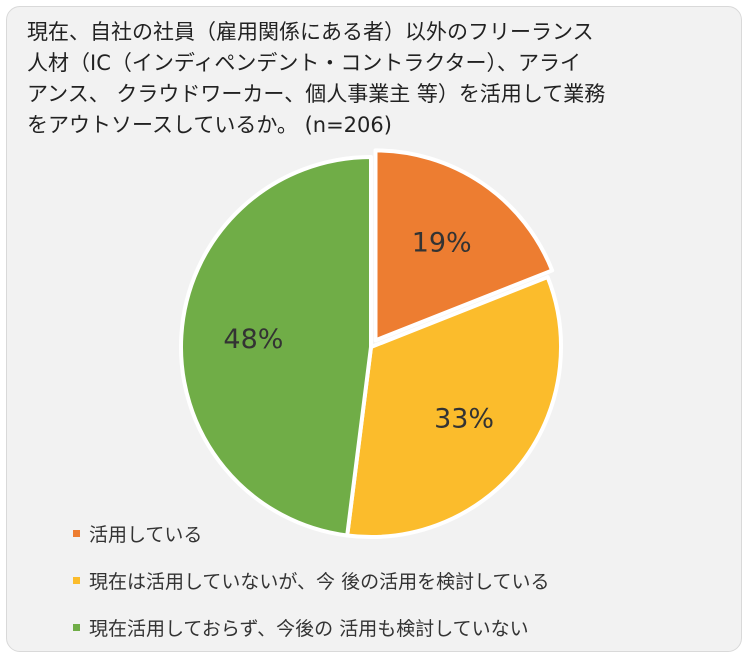 This screenshot has width=750, height=660. I want to click on chart-title-line-1: 現在、自社の社員（雇用関係にある者）以外のフリーランス, so click(310, 32).